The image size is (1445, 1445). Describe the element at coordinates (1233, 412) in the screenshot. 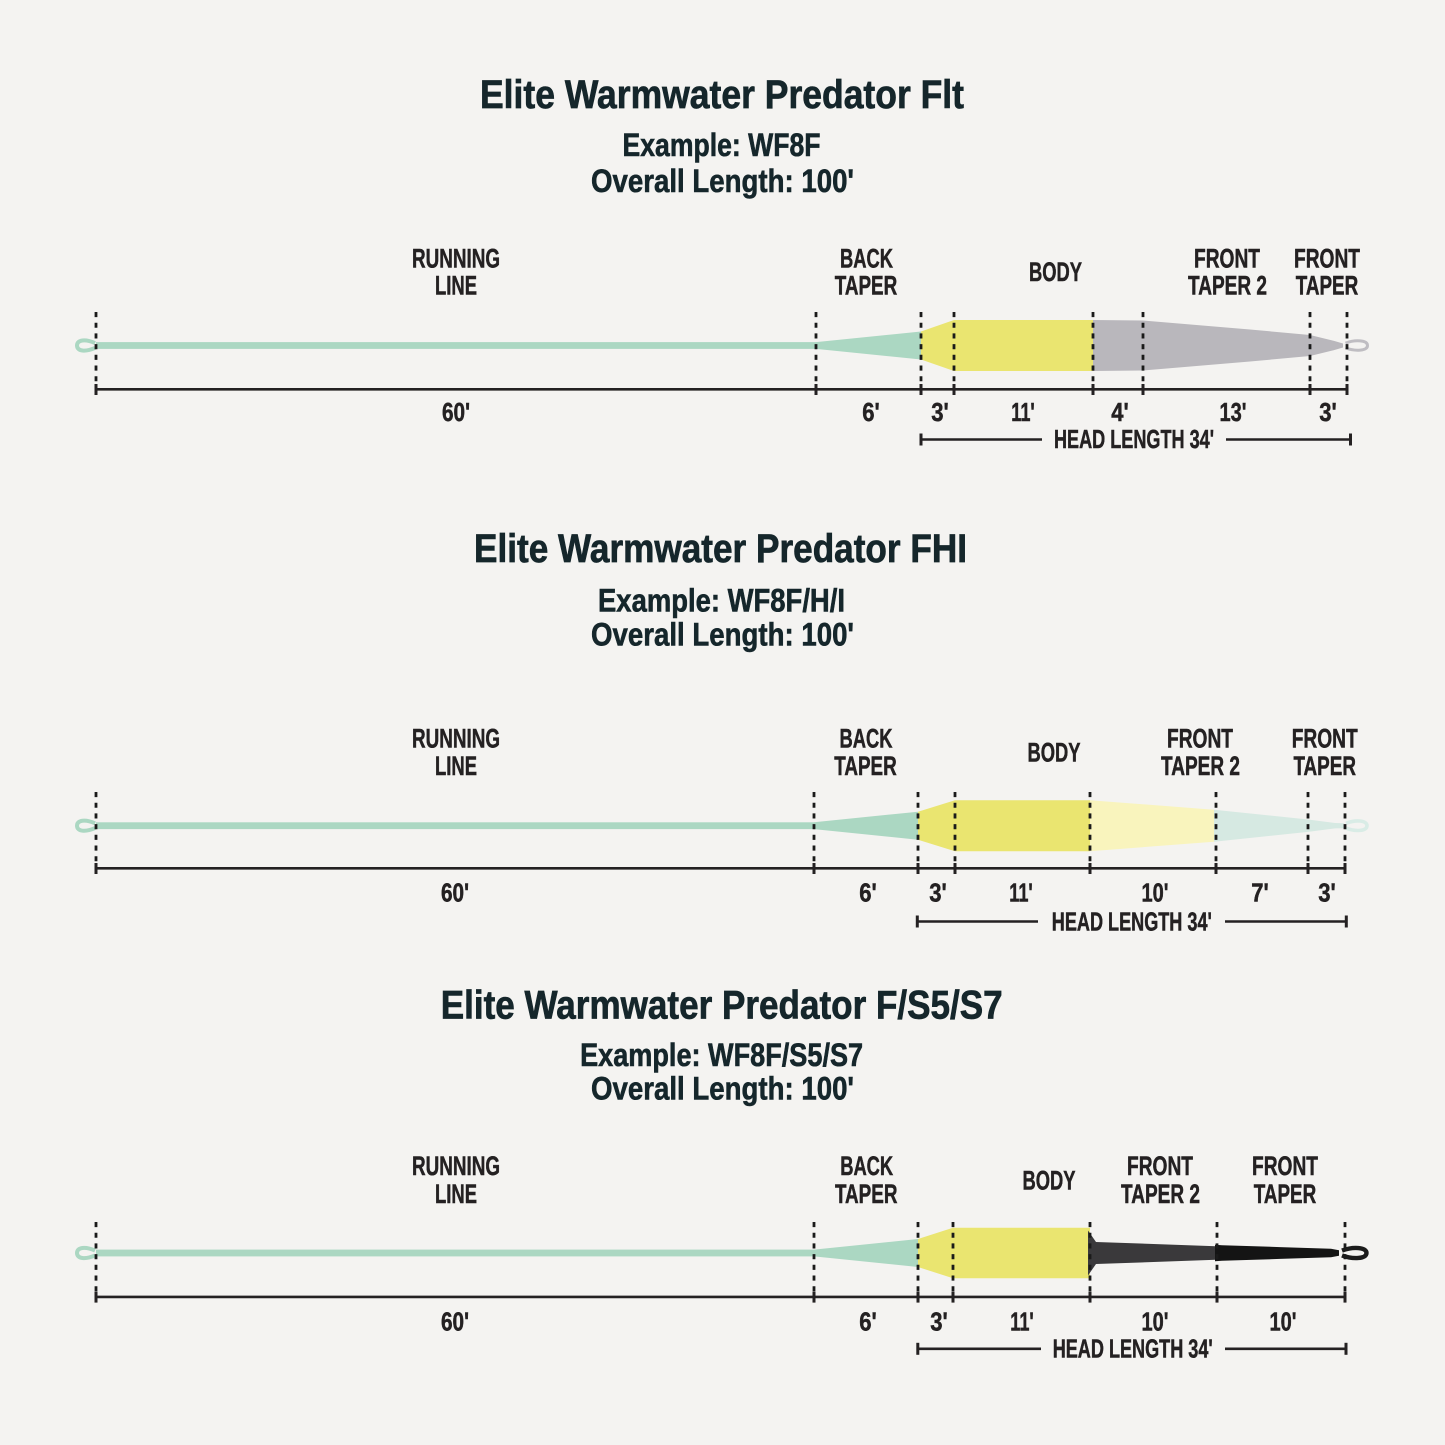

I see `svg-text: 13'` at that location.